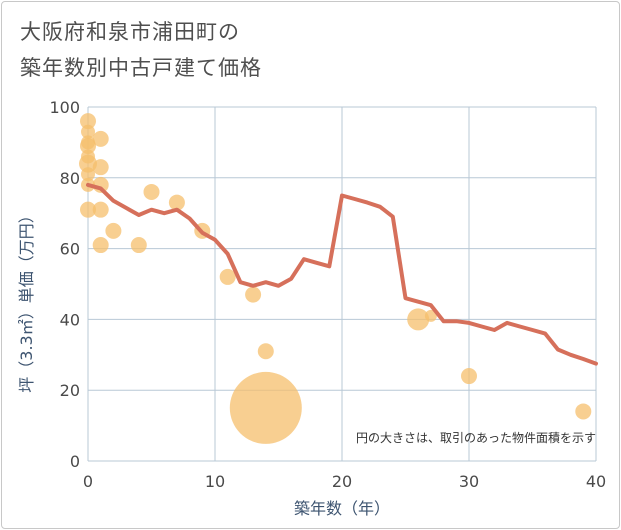 The image size is (621, 530). What do you see at coordinates (342, 508) in the screenshot?
I see `x-axis-label: 築年数（年）` at bounding box center [342, 508].